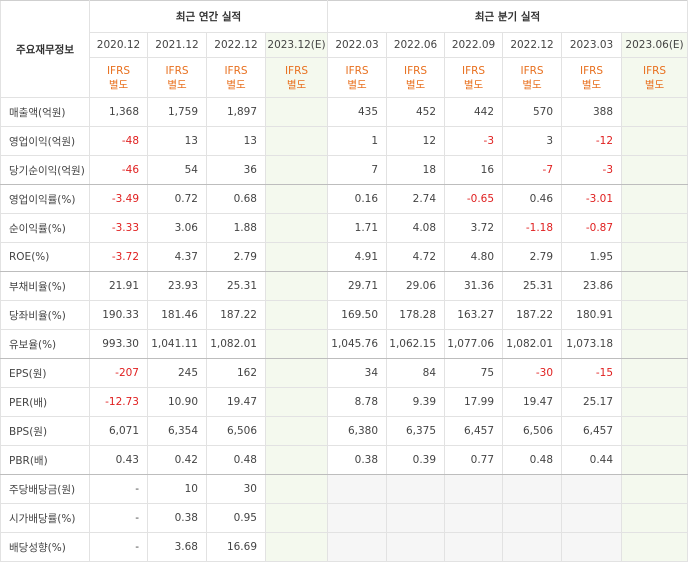  Describe the element at coordinates (357, 257) in the screenshot. I see `value-cell: 4.91` at that location.